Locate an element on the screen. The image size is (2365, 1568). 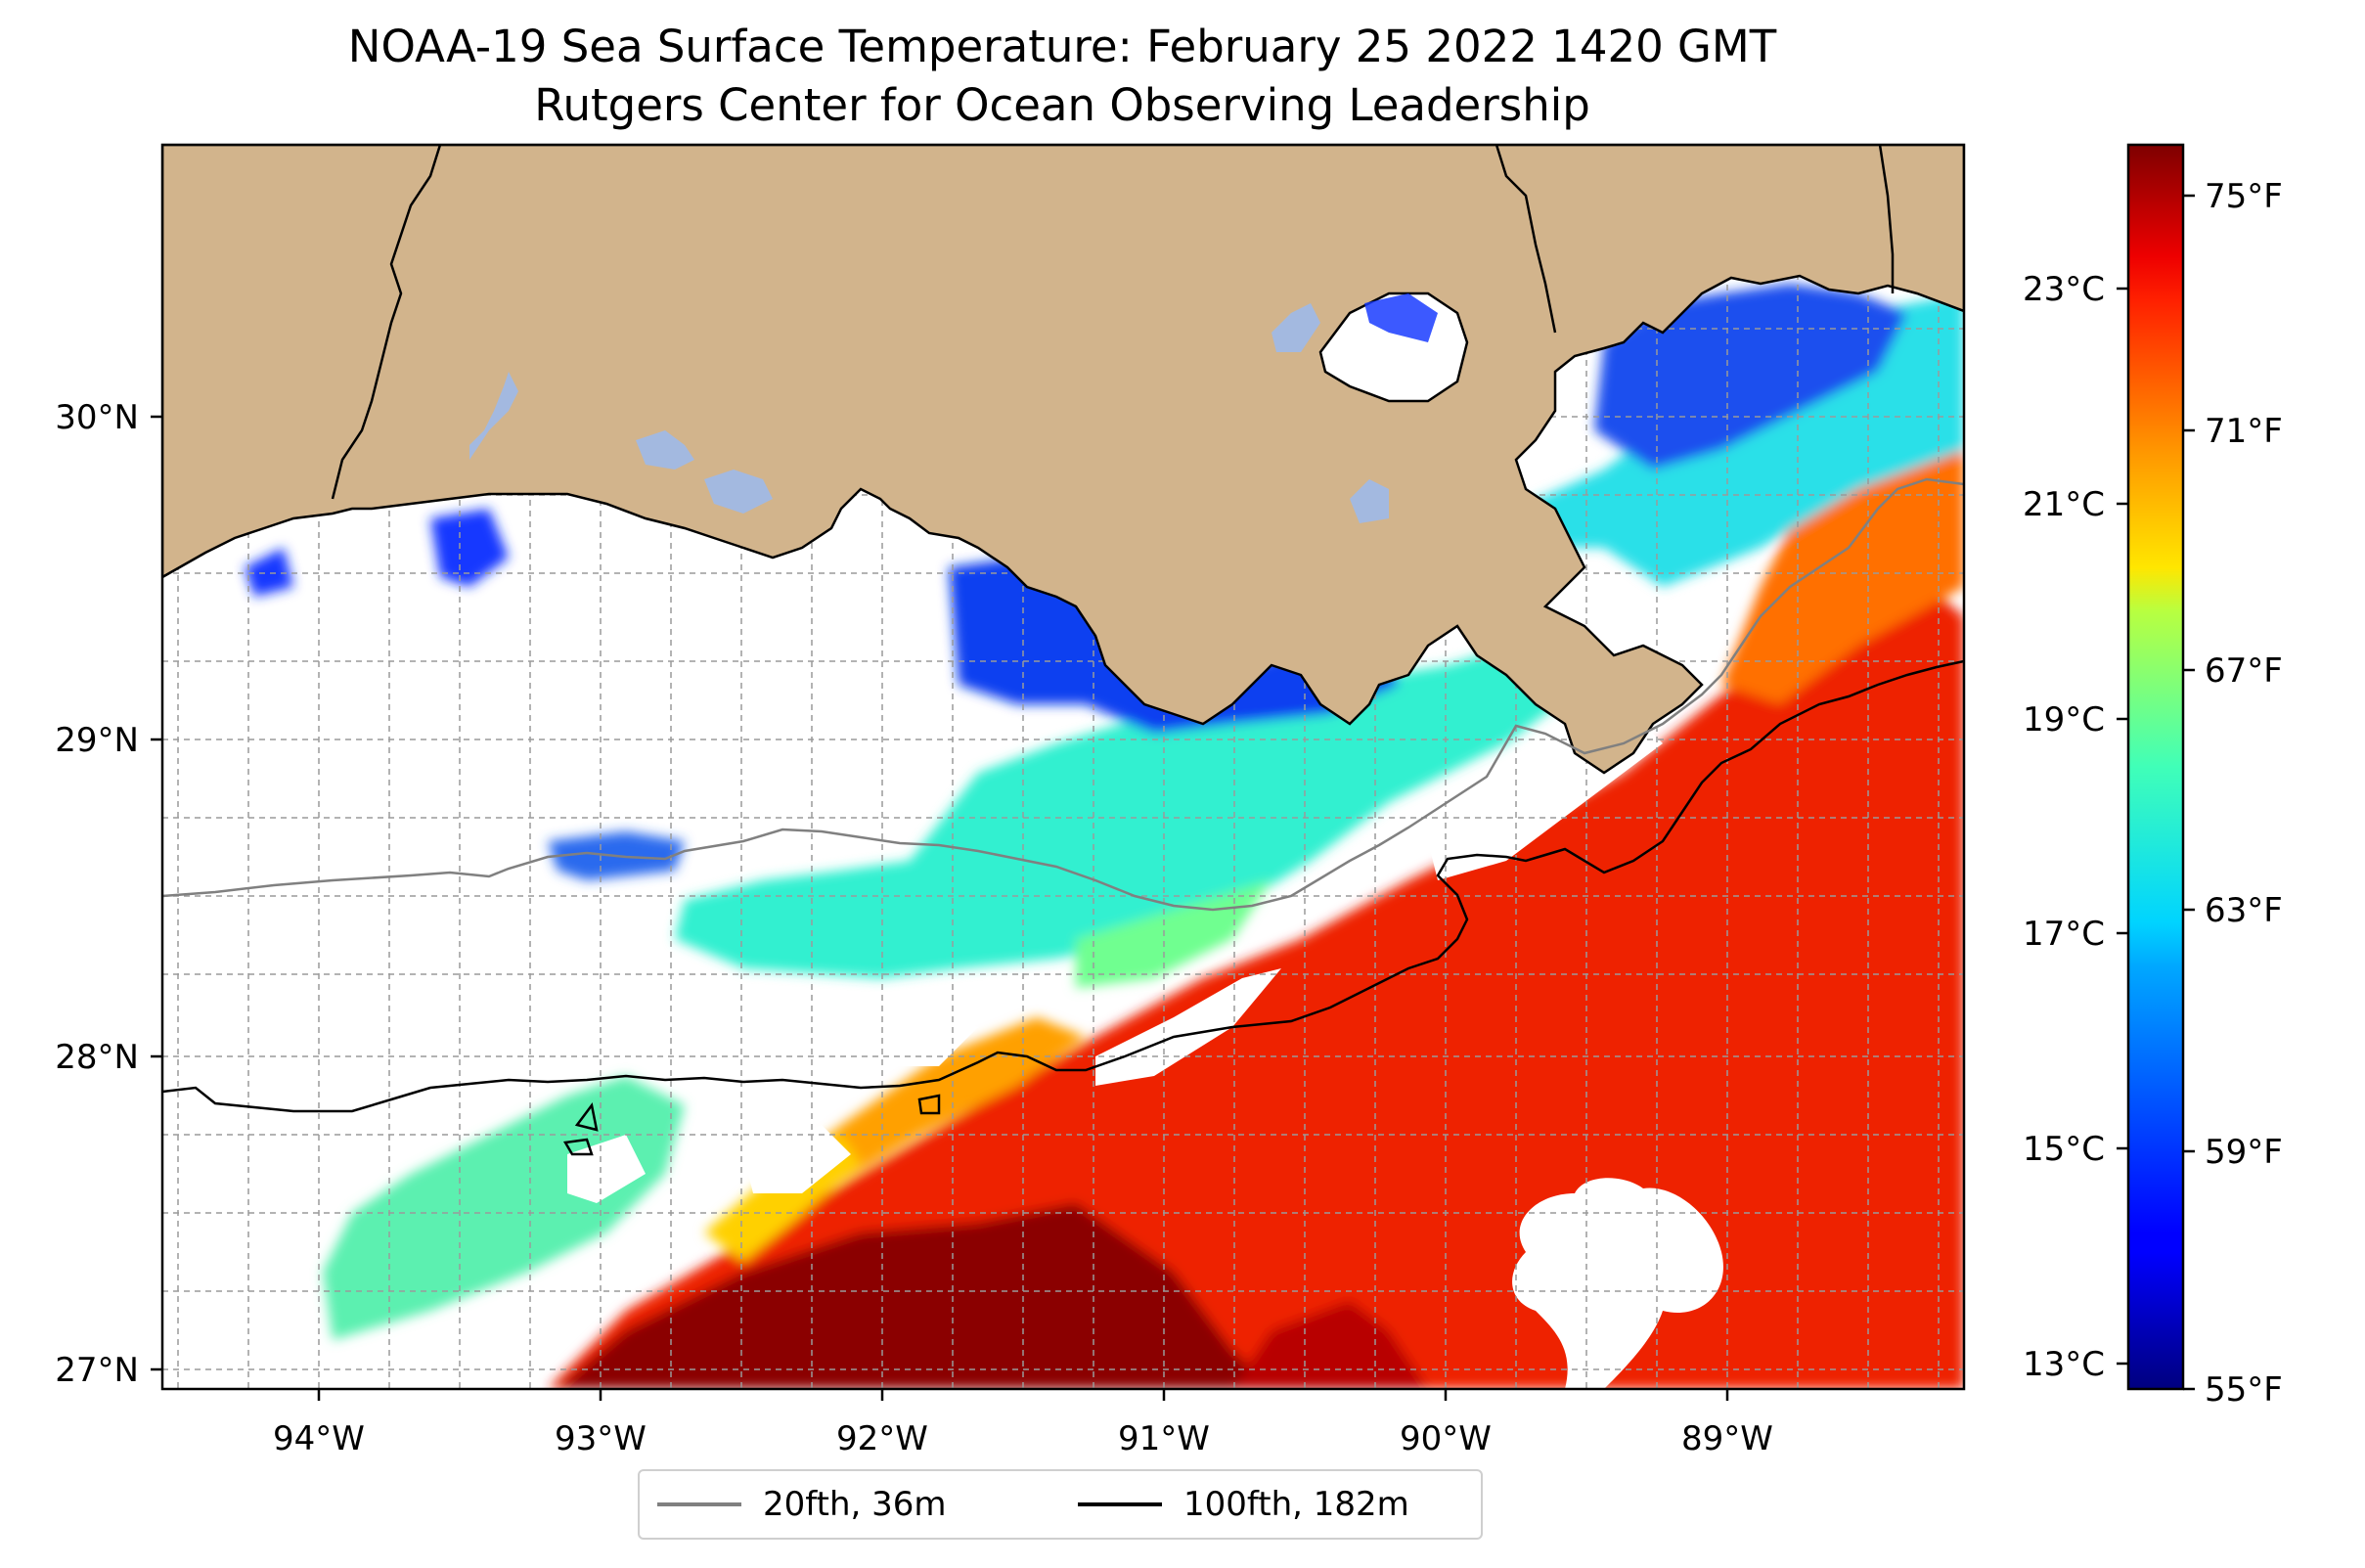
celsius-label: 15°C is located at coordinates (2064, 1149).